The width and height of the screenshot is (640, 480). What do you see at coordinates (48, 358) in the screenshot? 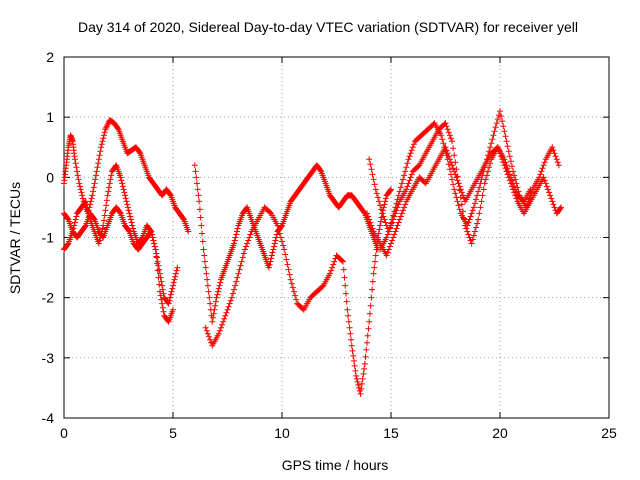
I see `y-tick-label: -3` at bounding box center [48, 358].